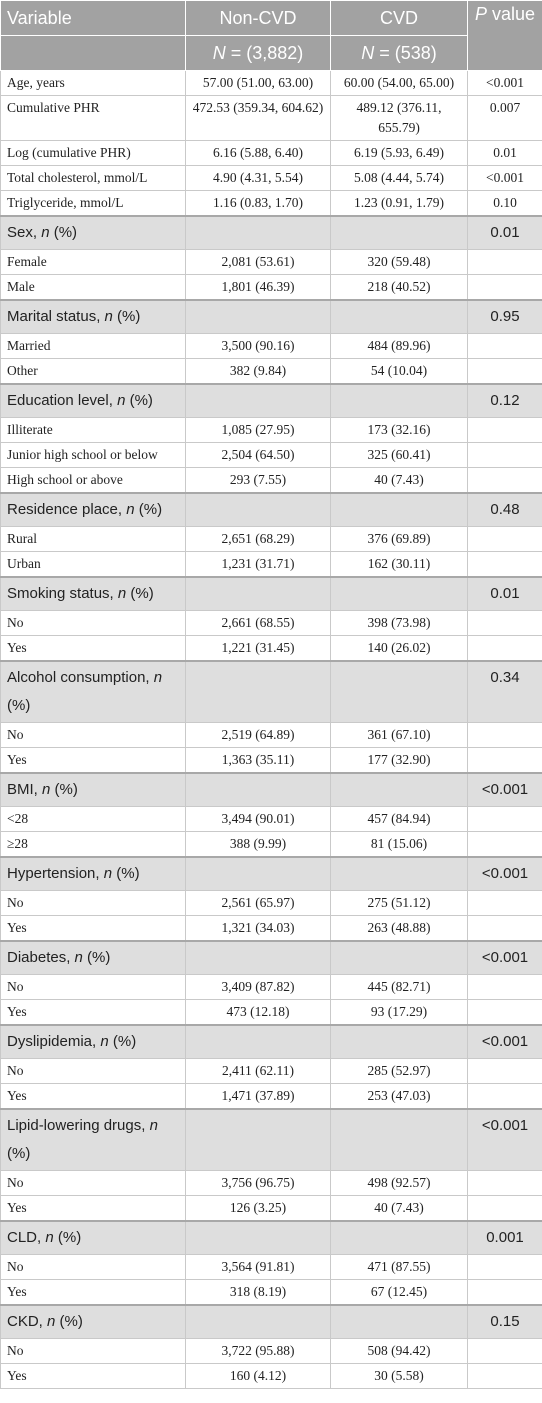  I want to click on value-cell: 3,564 (91.81), so click(258, 1267).